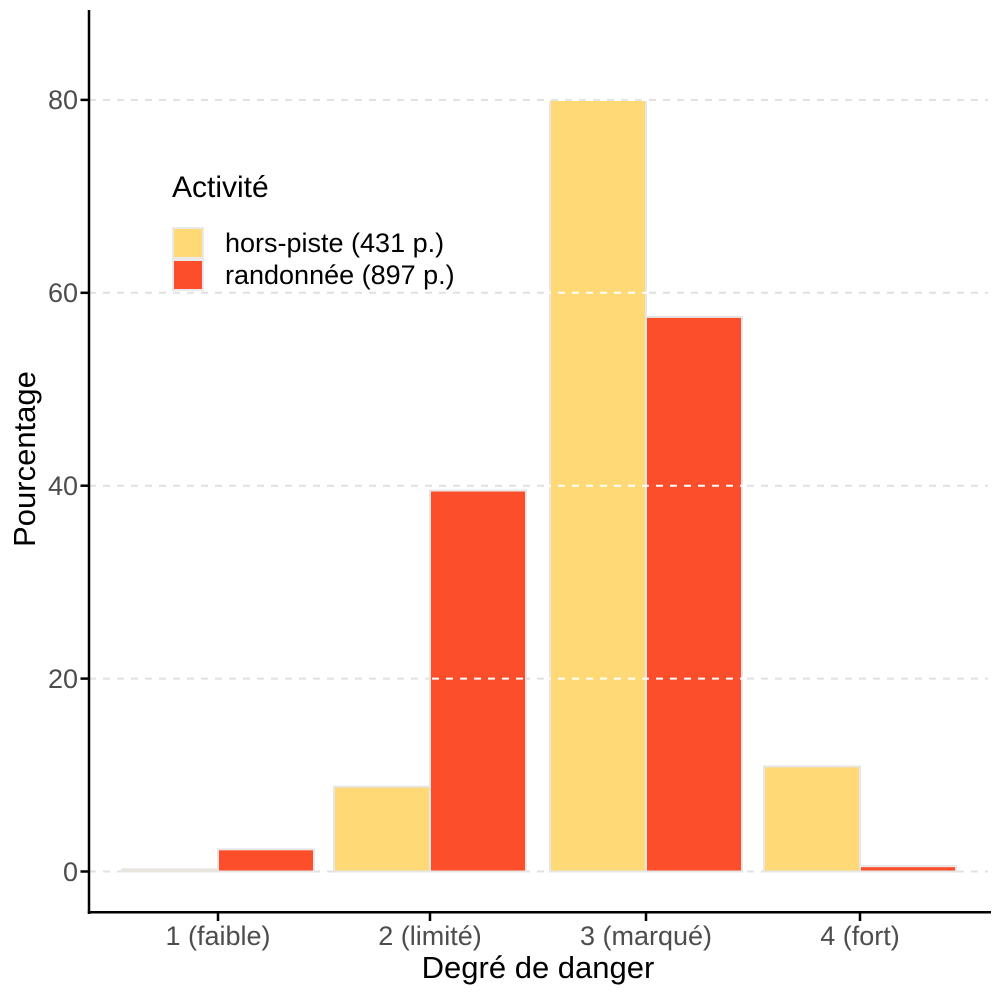  I want to click on x-tick-label-3: 3 (marqué), so click(646, 936).